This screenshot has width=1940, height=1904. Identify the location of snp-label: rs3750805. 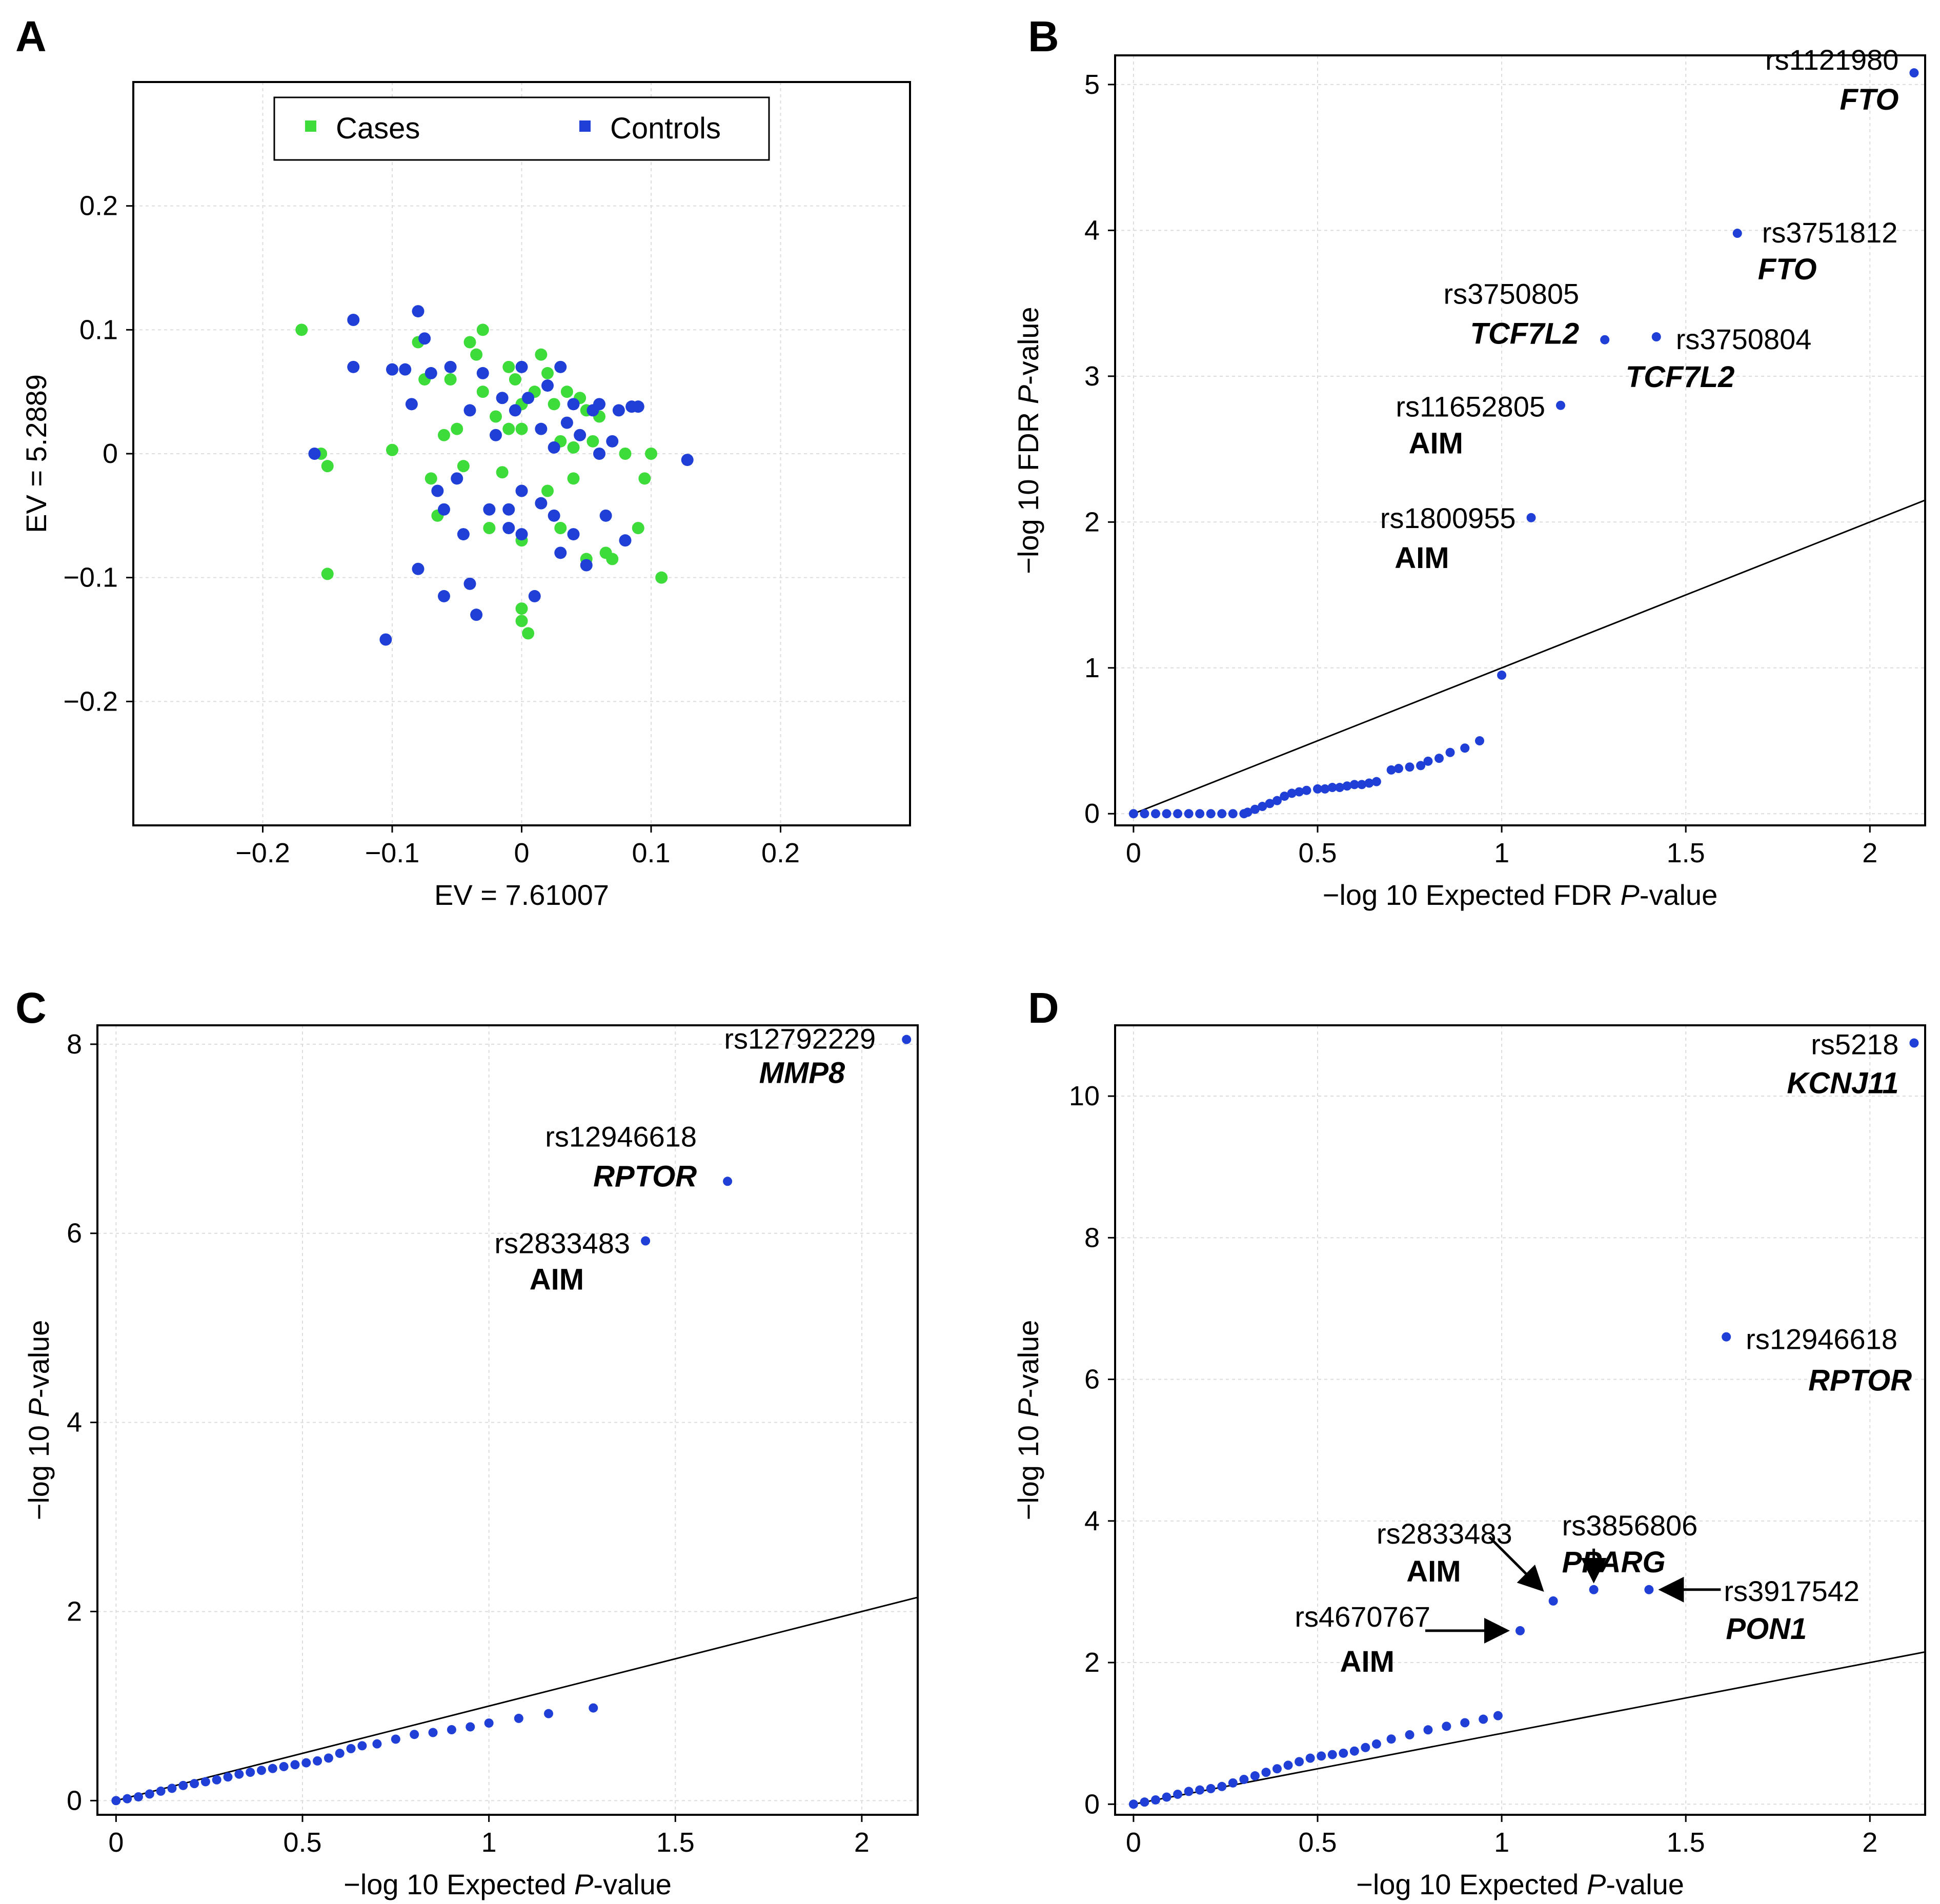
(1512, 294).